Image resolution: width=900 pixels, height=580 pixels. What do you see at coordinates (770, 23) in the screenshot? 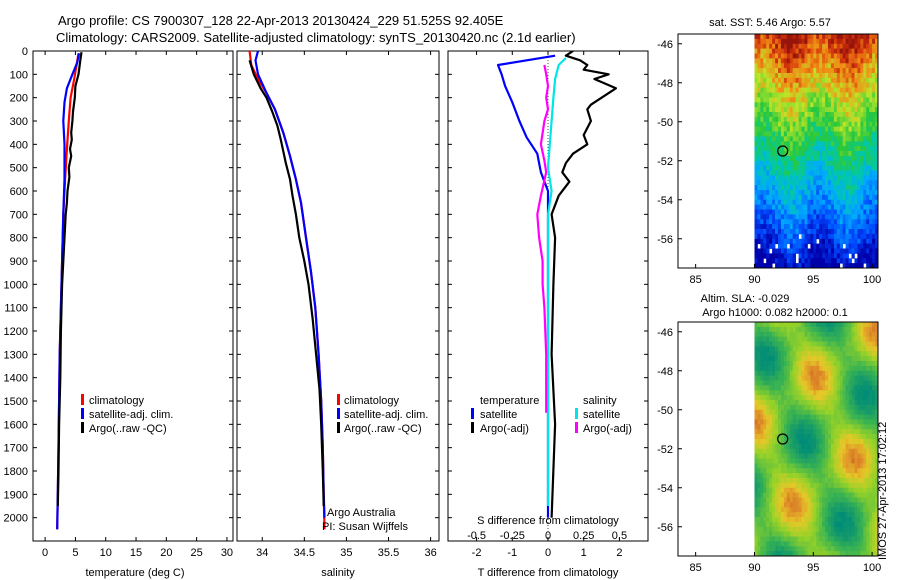
I see `sst-map-title: sat. SST: 5.46 Argo: 5.57` at bounding box center [770, 23].